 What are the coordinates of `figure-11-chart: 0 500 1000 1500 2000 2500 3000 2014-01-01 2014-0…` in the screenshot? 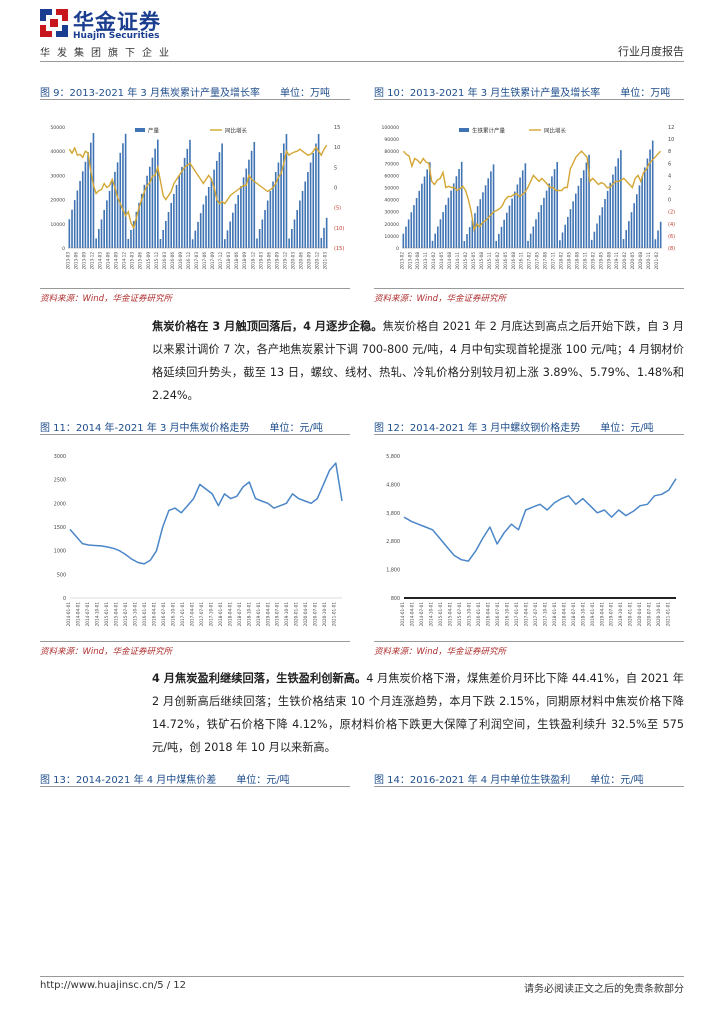 It's located at (198, 540).